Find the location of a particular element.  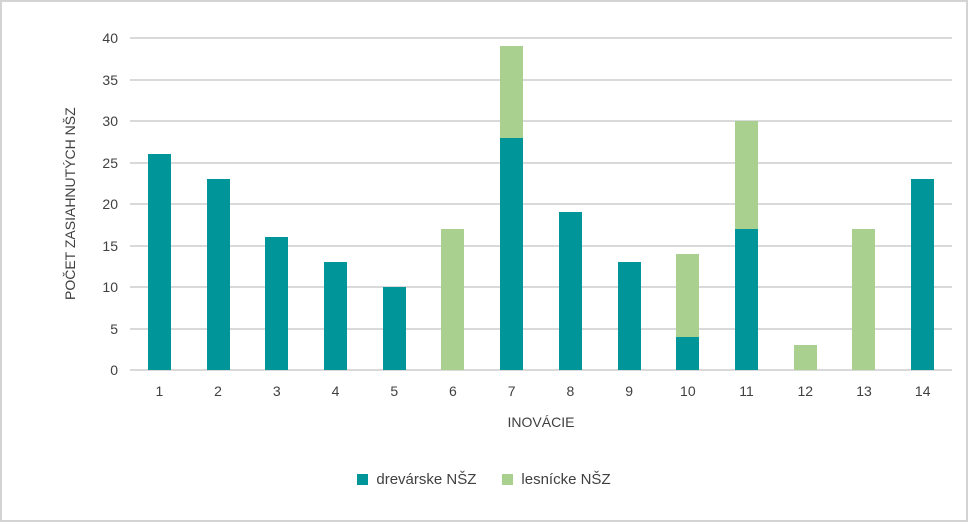

bar-7-segment-lesnícke is located at coordinates (512, 92).